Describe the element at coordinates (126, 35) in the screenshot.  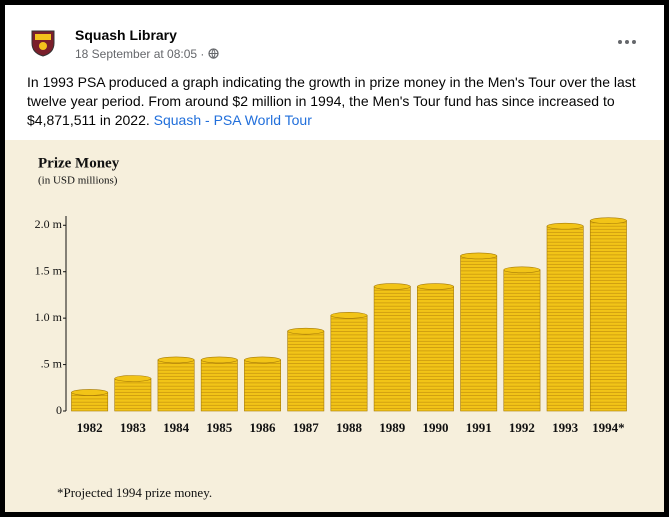
I see `author-name: Squash Library` at that location.